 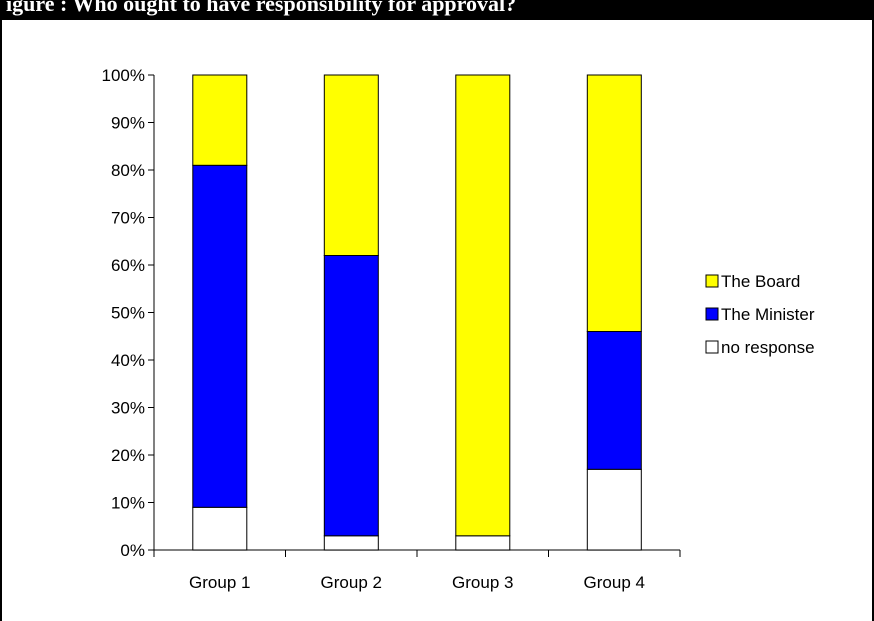 I want to click on legend: The Board The Minister no response, so click(x=760, y=314).